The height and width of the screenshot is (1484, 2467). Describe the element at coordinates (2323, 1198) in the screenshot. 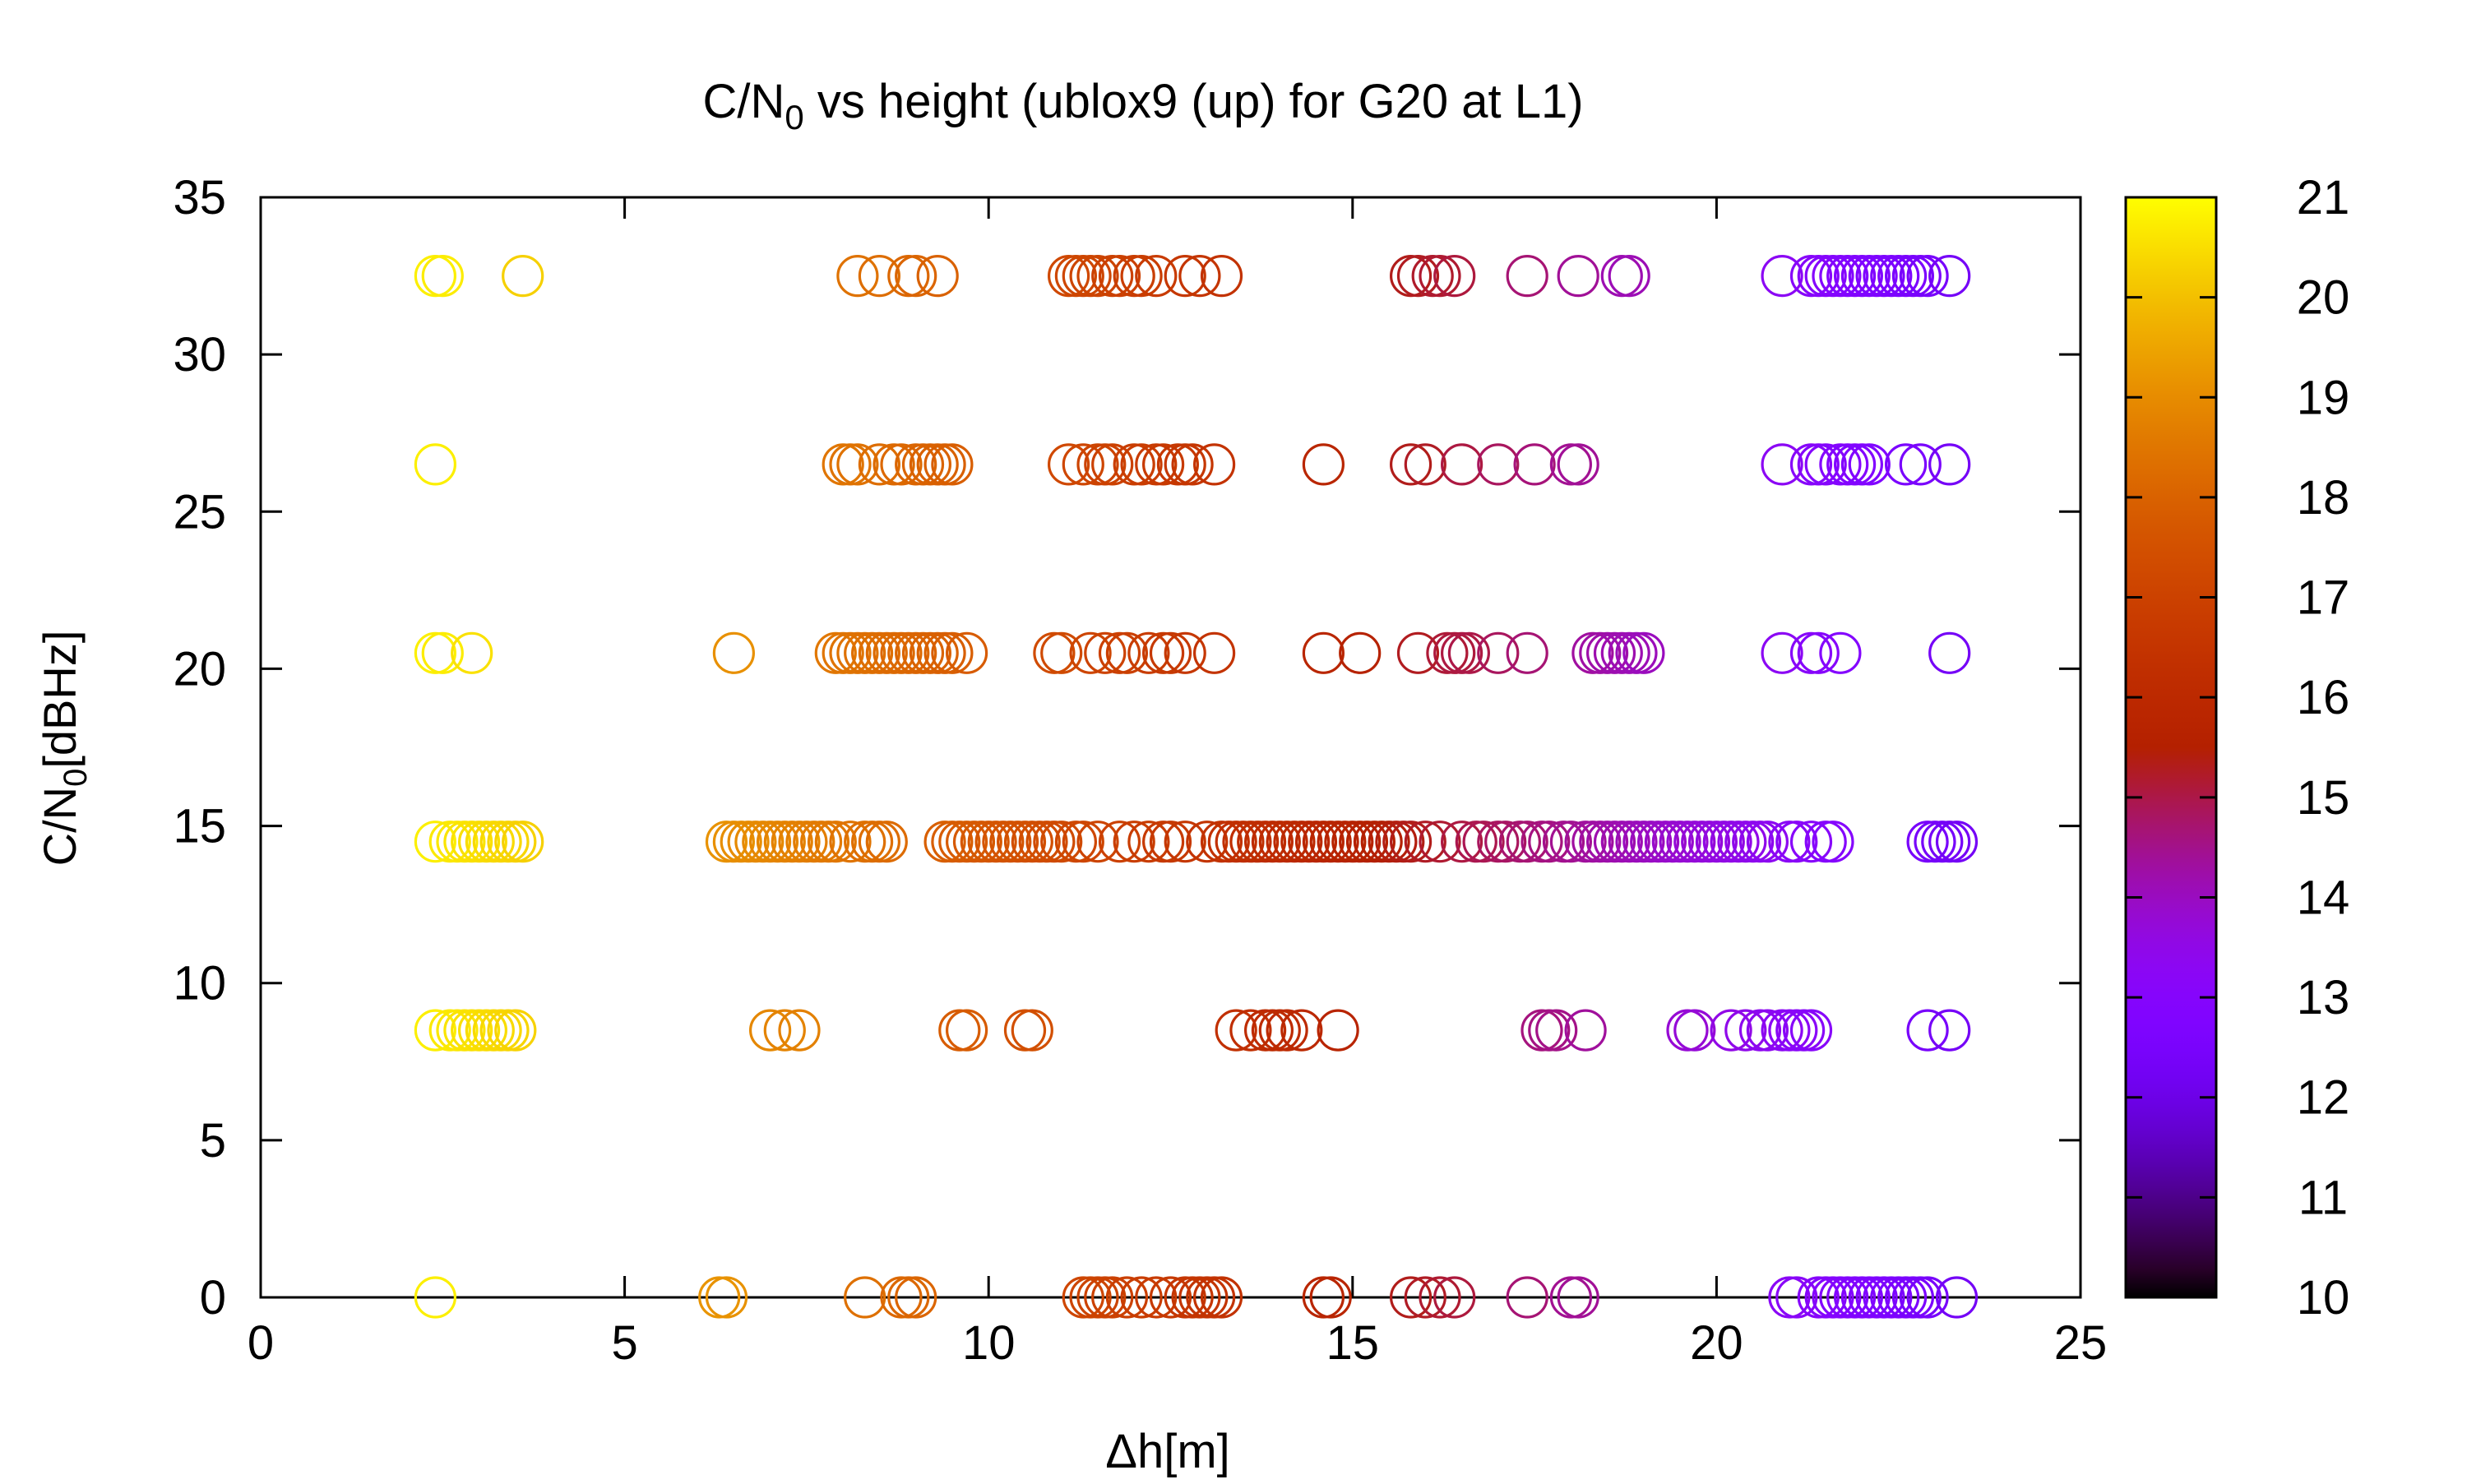

I see `colorbar-tick-label: 11` at that location.